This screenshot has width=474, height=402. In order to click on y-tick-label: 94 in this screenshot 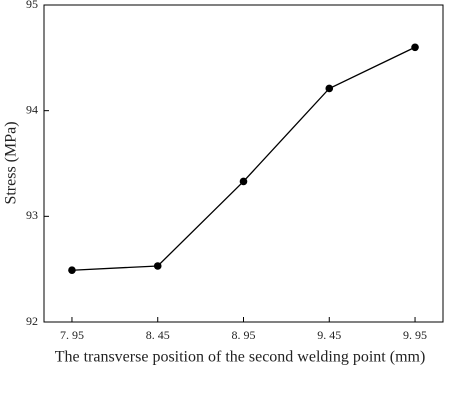, I will do `click(32, 109)`.